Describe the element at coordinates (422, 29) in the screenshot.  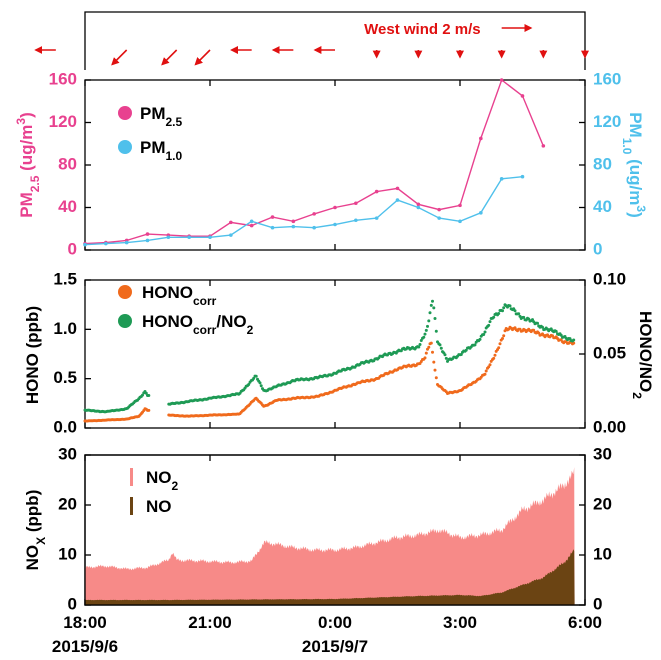
I see `wind-annotation: West wind 2 m/s` at that location.